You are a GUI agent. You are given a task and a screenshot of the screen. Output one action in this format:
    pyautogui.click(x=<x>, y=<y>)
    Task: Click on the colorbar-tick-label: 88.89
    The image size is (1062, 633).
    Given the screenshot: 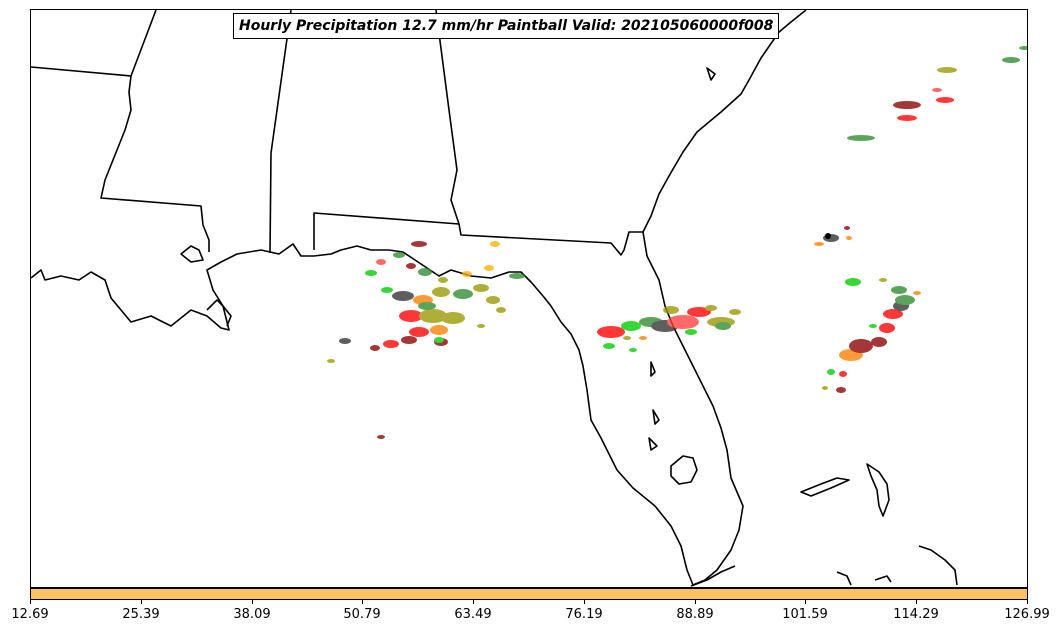 What is the action you would take?
    pyautogui.click(x=695, y=614)
    